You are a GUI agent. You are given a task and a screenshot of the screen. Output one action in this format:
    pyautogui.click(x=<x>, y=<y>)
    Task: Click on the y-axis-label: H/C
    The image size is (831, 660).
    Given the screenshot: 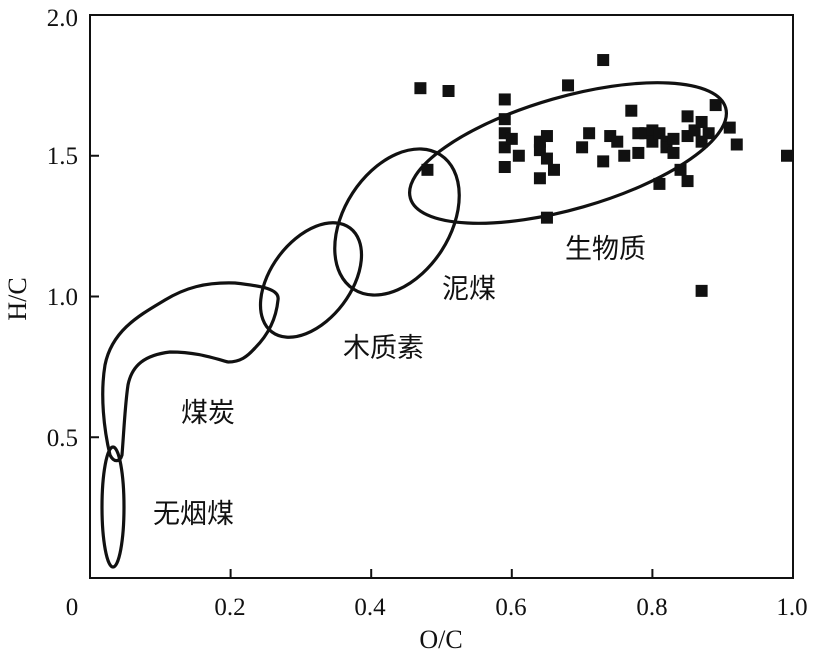 What is the action you would take?
    pyautogui.click(x=17, y=298)
    